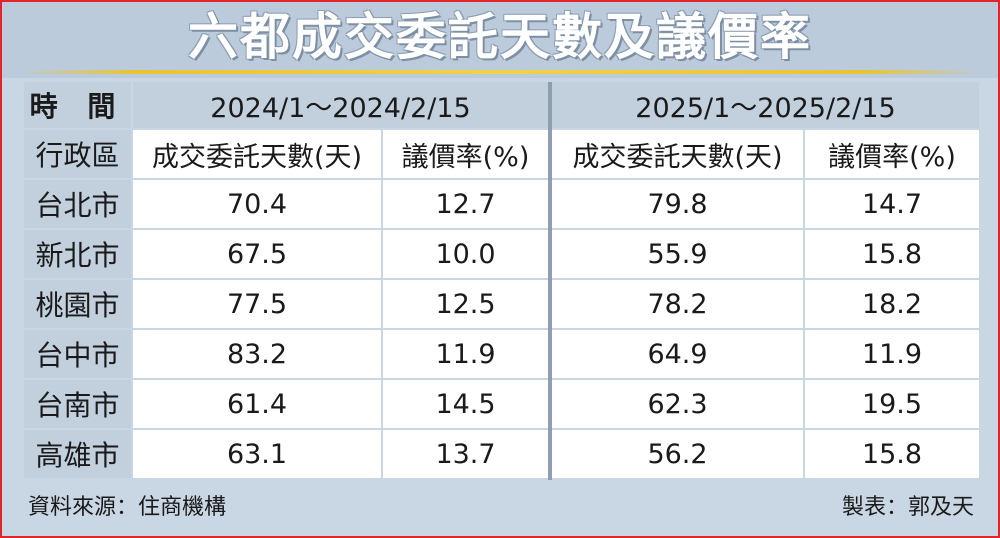 The width and height of the screenshot is (1000, 538). Describe the element at coordinates (257, 254) in the screenshot. I see `days-2024-cell: 67.5` at that location.